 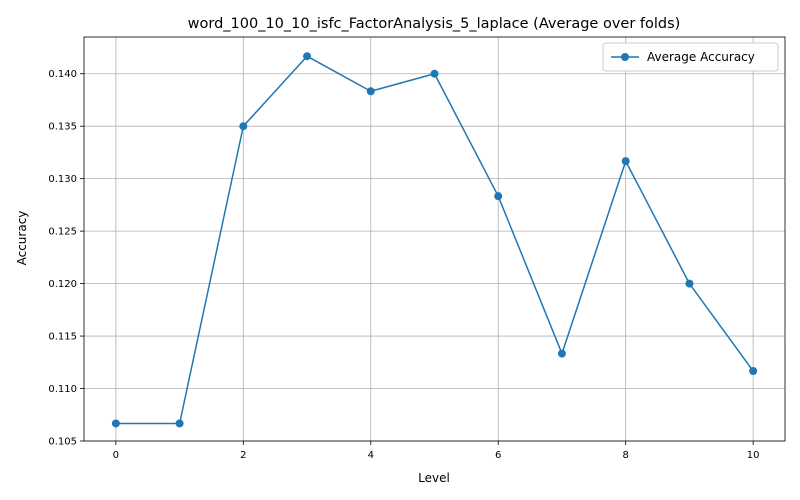 I want to click on x-tick-label: 2, so click(x=243, y=455).